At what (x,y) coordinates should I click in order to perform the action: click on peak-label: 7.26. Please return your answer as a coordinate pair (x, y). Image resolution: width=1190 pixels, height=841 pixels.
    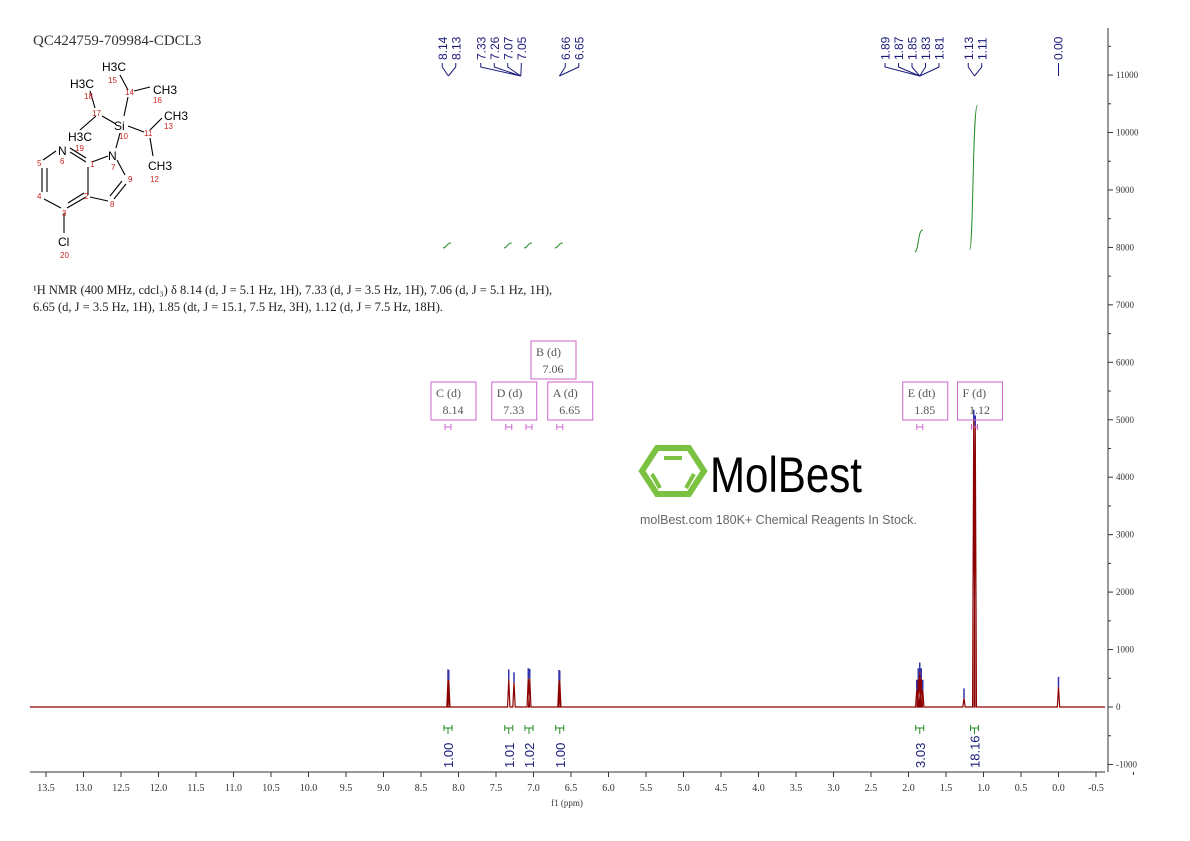
    Looking at the image, I should click on (495, 48).